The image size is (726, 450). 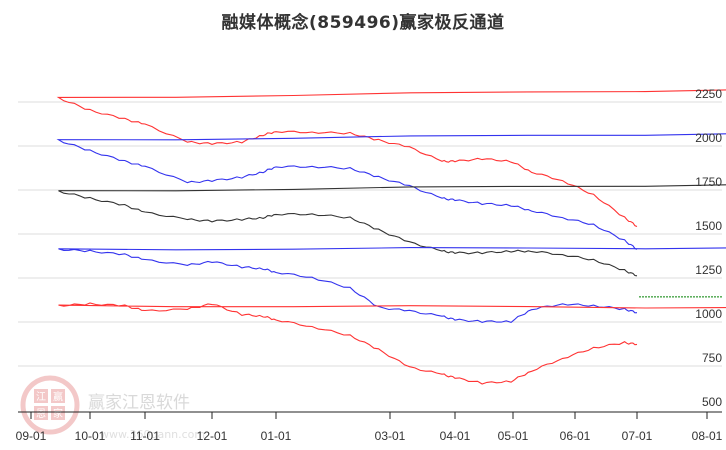 What do you see at coordinates (637, 436) in the screenshot?
I see `x-tick-label: 07-01` at bounding box center [637, 436].